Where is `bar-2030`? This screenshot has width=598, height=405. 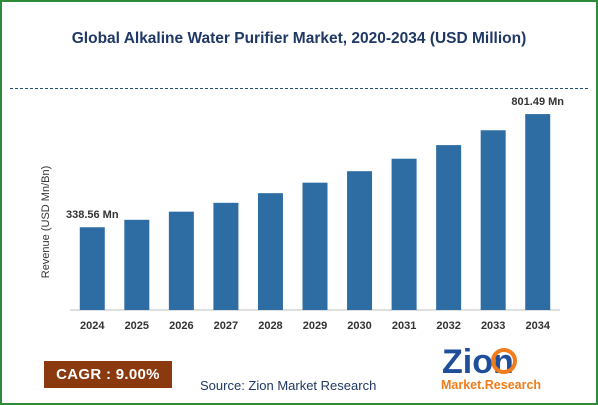 bar-2030 is located at coordinates (360, 240).